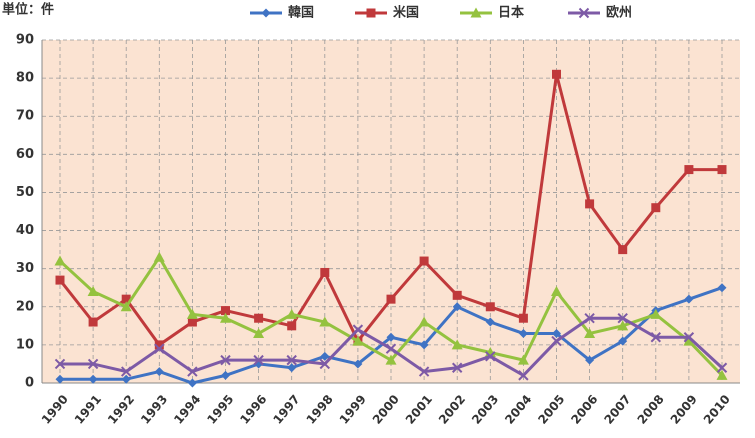 The height and width of the screenshot is (438, 755). What do you see at coordinates (25, 230) in the screenshot?
I see `y-tick-label: 40` at bounding box center [25, 230].